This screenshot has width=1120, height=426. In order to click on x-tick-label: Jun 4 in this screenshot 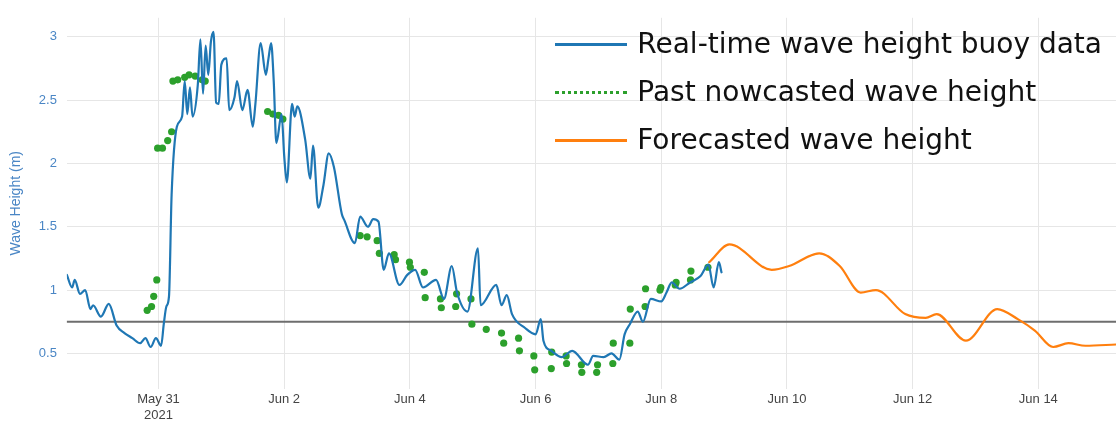, I will do `click(409, 399)`.